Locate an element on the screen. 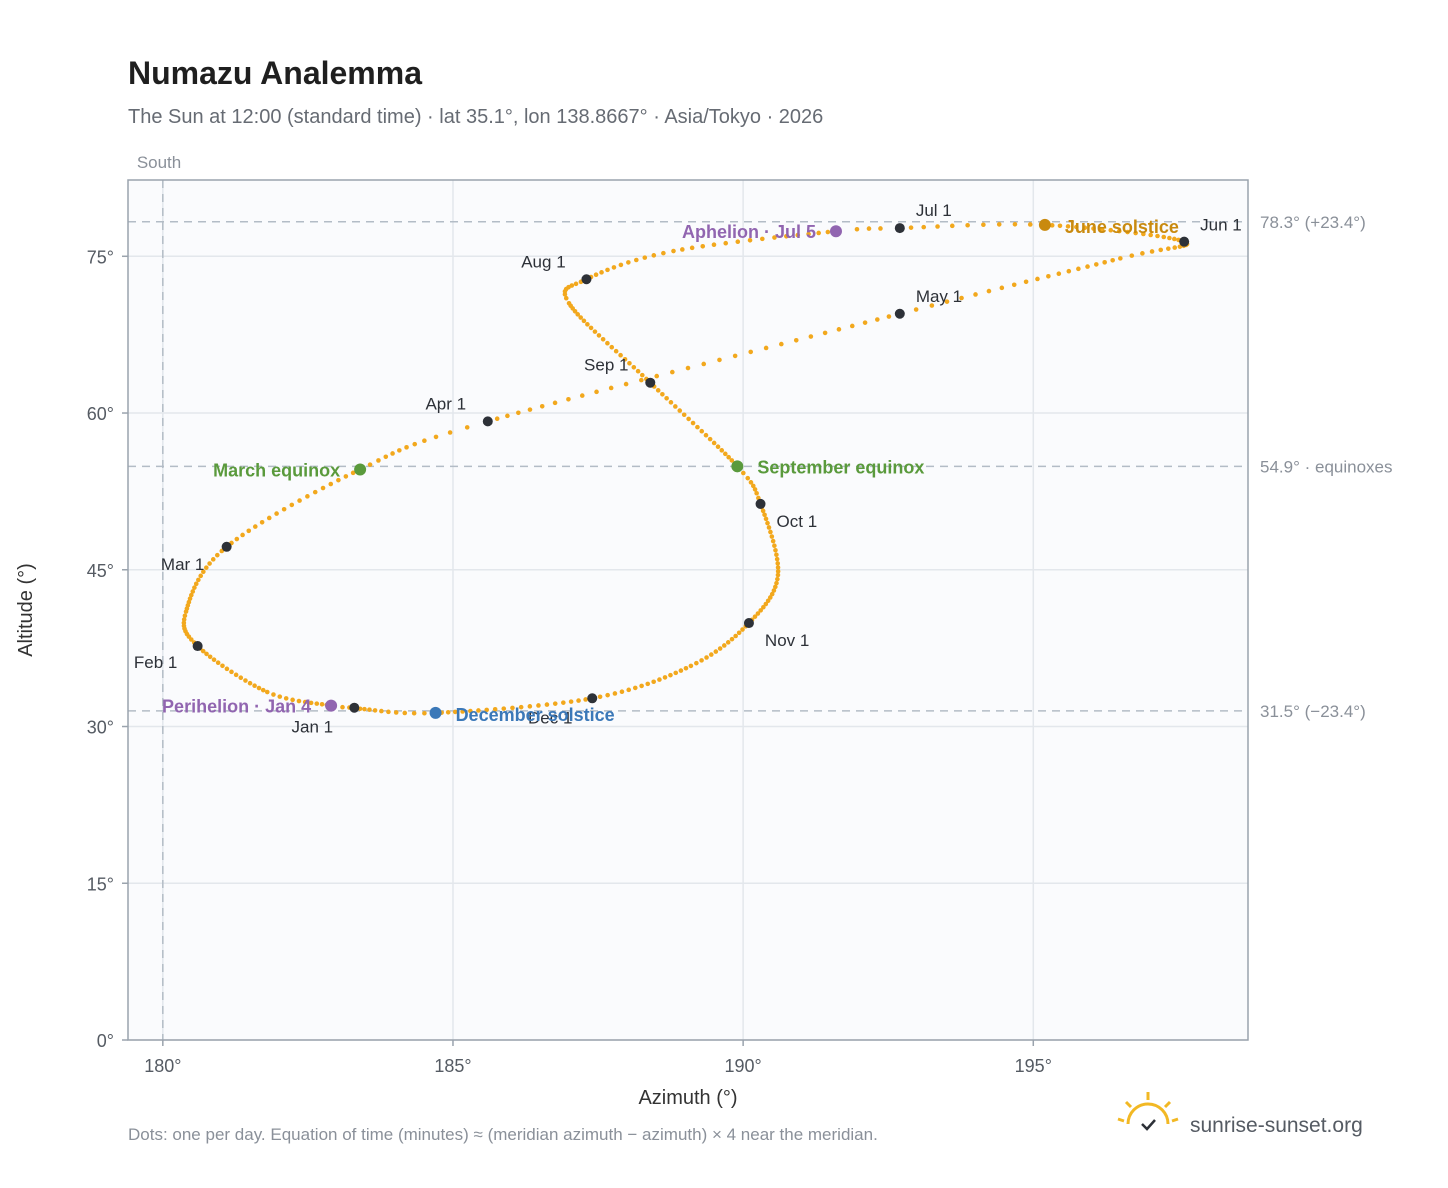  x-tick-label: 190° is located at coordinates (743, 1066).